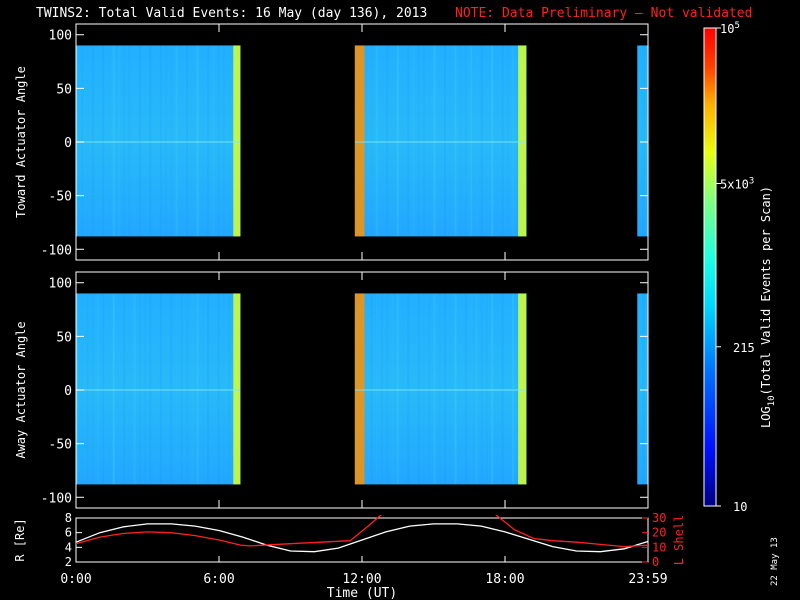 This screenshot has height=600, width=800. What do you see at coordinates (730, 28) in the screenshot?
I see `colorbar-tick-label: 105` at bounding box center [730, 28].